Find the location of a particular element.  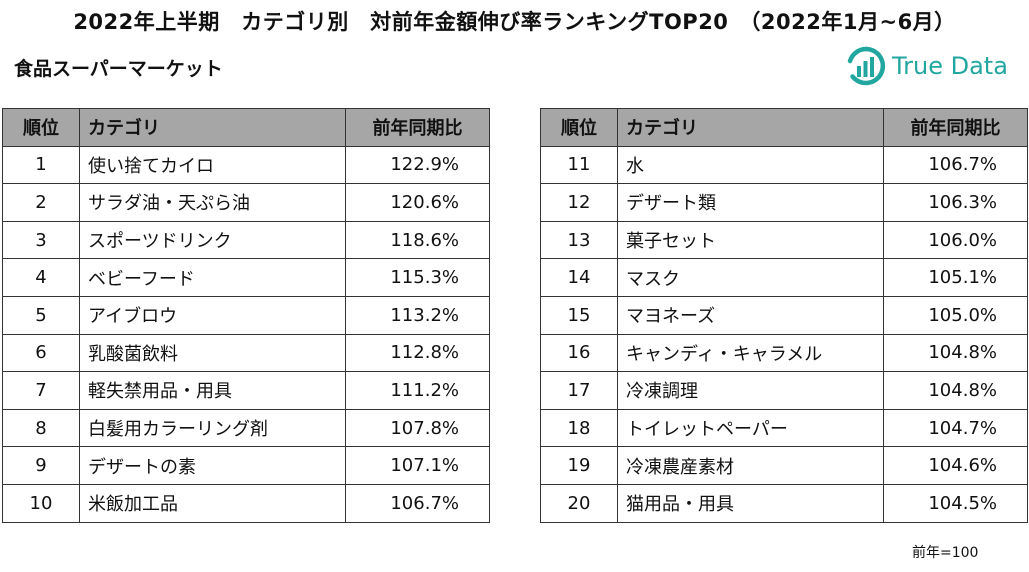

rank-cell: 11 is located at coordinates (579, 165).